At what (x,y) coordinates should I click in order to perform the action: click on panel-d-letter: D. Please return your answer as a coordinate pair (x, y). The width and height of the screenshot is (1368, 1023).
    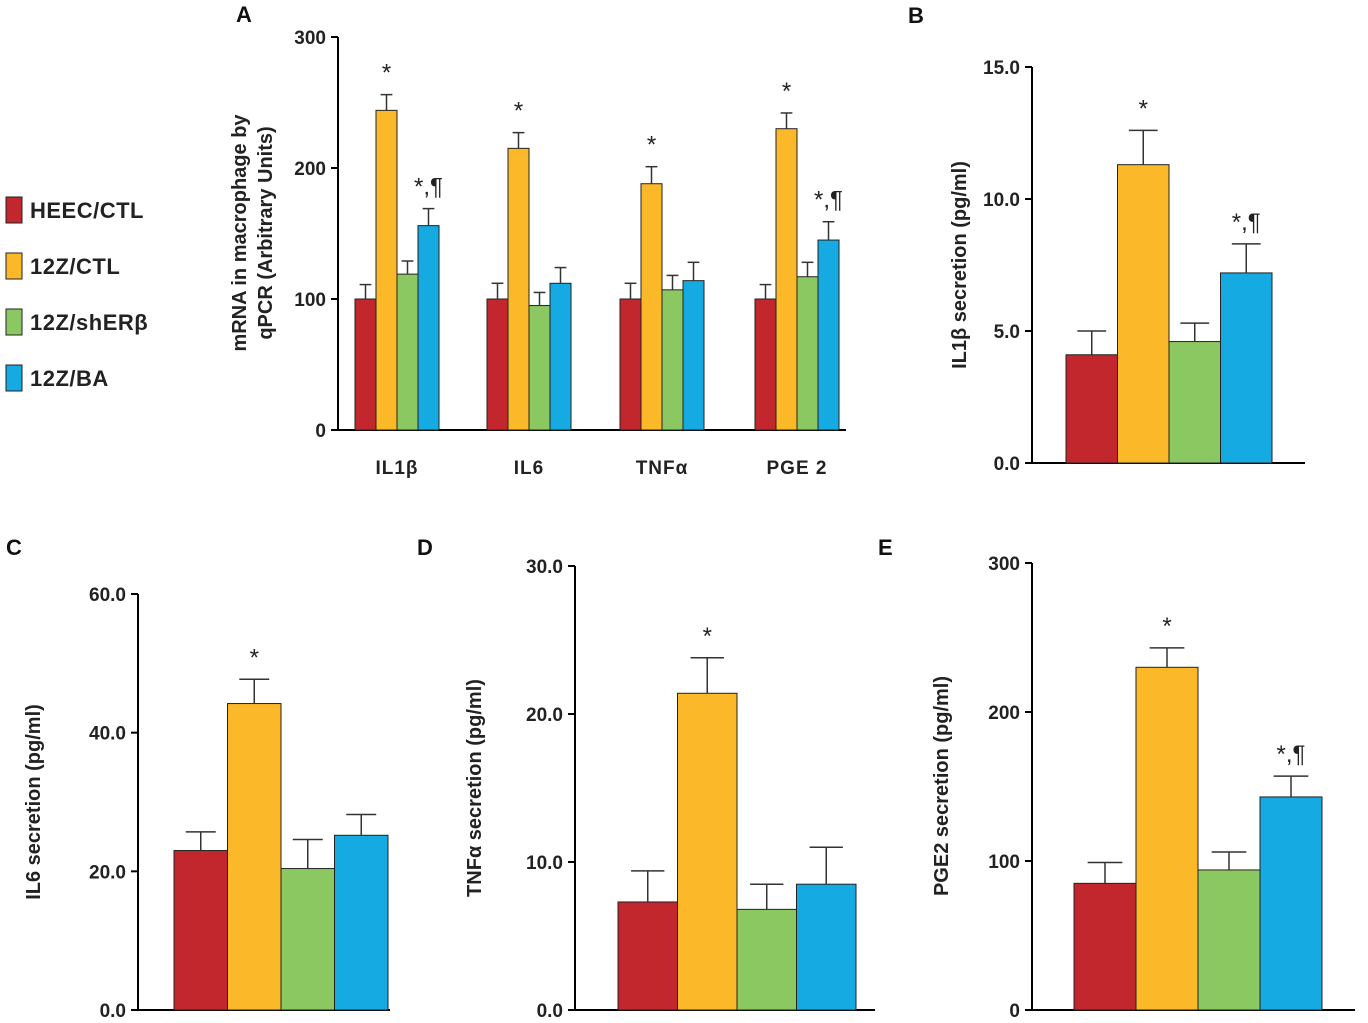
    Looking at the image, I should click on (425, 547).